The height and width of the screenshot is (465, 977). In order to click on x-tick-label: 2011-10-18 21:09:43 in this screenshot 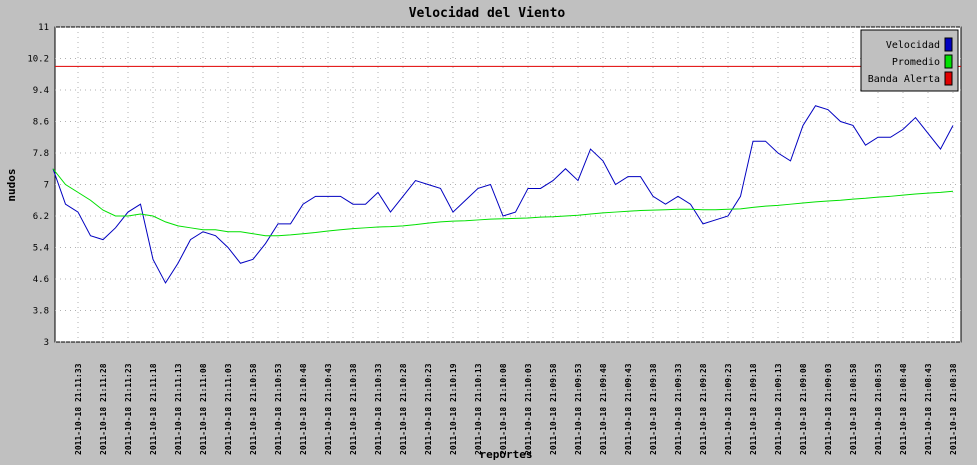, I will do `click(628, 409)`.